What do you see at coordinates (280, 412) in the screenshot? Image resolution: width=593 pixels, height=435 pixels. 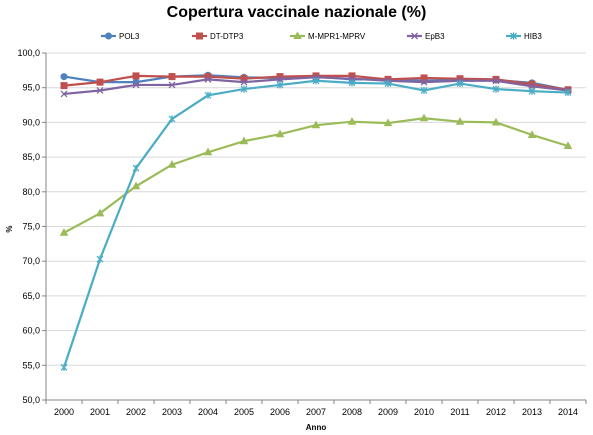 I see `x-tick-label: 2006` at bounding box center [280, 412].